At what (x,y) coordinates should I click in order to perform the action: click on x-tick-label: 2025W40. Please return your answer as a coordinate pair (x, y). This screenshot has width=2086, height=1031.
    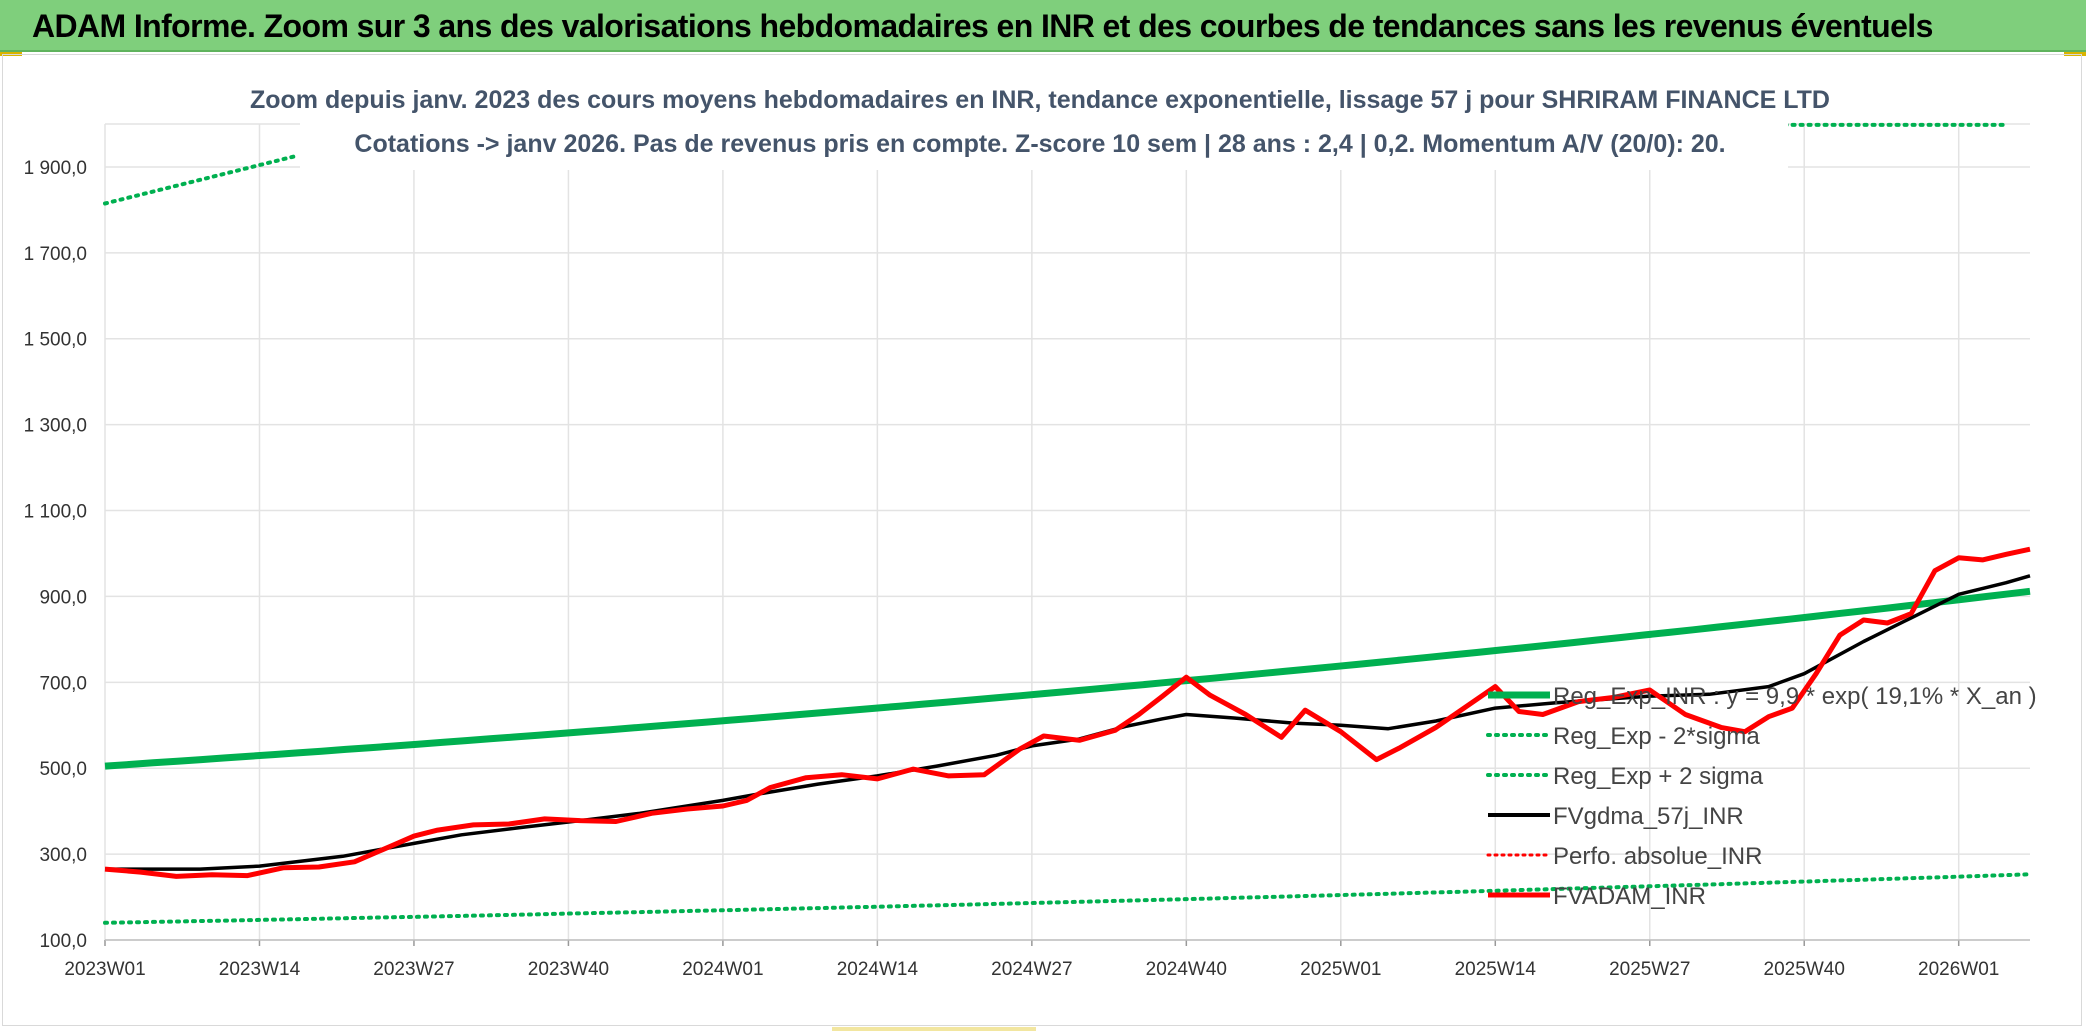
    Looking at the image, I should click on (1804, 969).